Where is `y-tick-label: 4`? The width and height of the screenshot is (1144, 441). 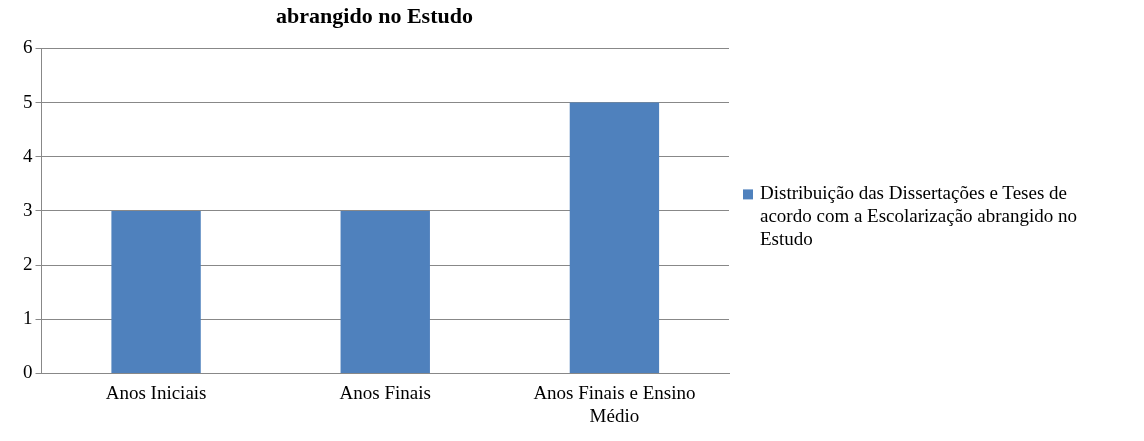 y-tick-label: 4 is located at coordinates (28, 155).